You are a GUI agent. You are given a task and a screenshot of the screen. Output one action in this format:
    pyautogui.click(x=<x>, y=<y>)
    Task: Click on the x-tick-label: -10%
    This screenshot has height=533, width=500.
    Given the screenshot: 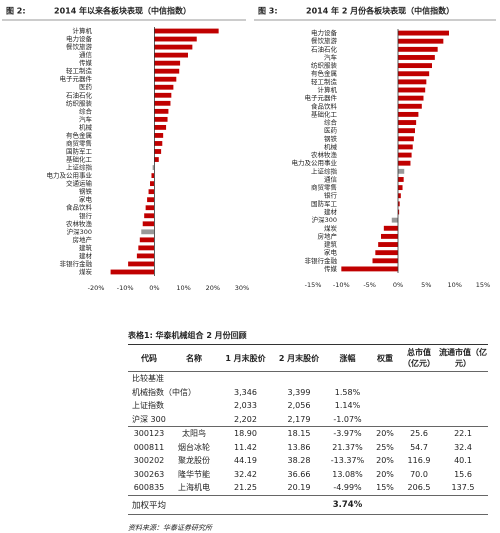 What is the action you would take?
    pyautogui.click(x=341, y=285)
    